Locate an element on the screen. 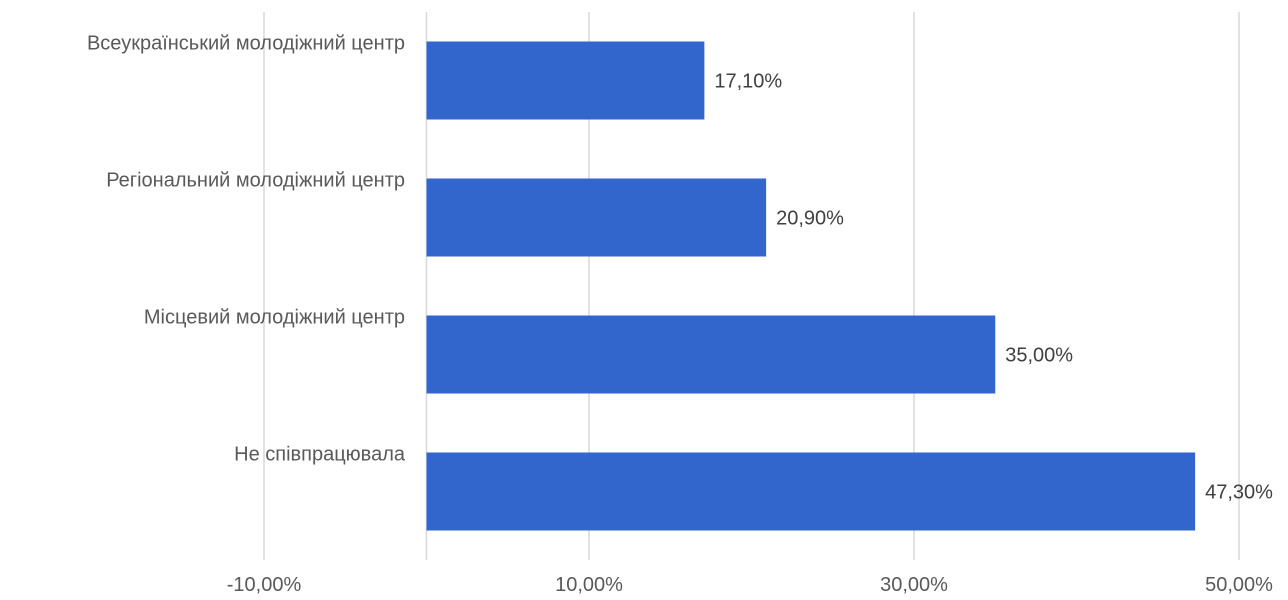 The height and width of the screenshot is (600, 1288). data-label: 47,30% is located at coordinates (1239, 493).